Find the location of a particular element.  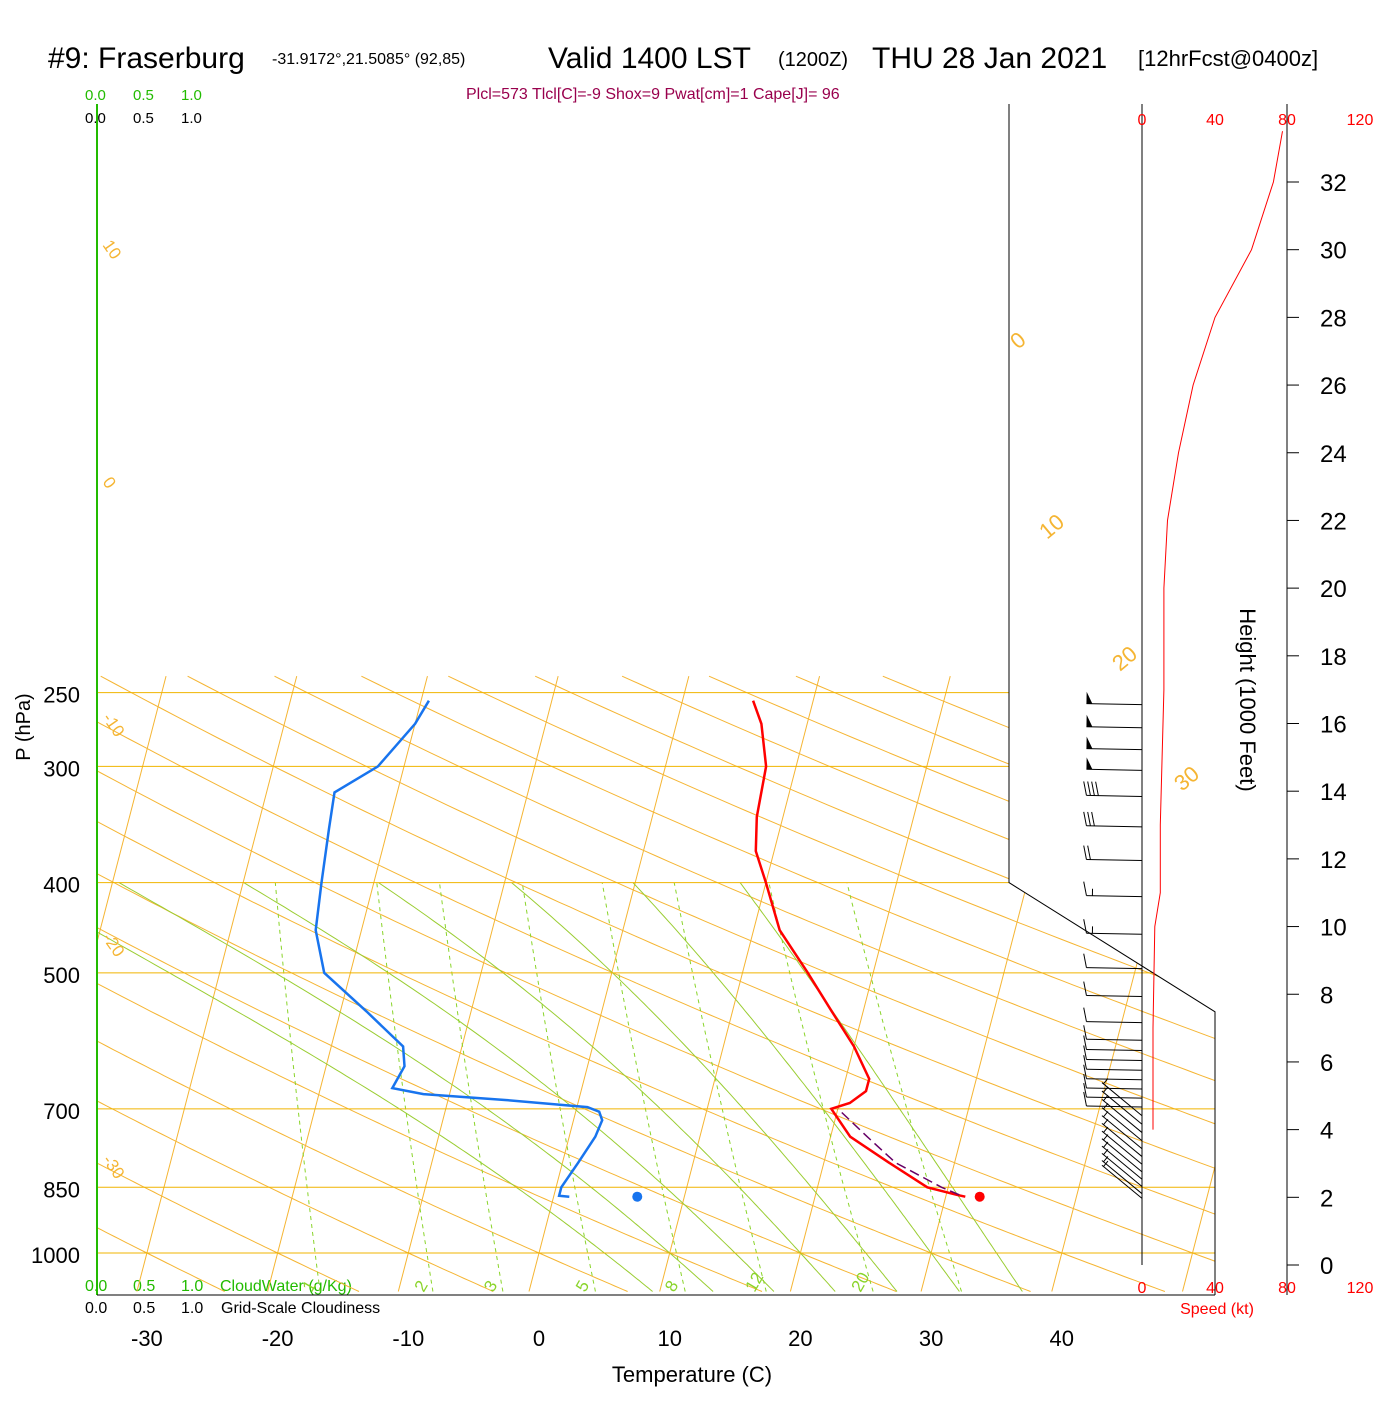

temperature-tick-label: -30 is located at coordinates (147, 1338).